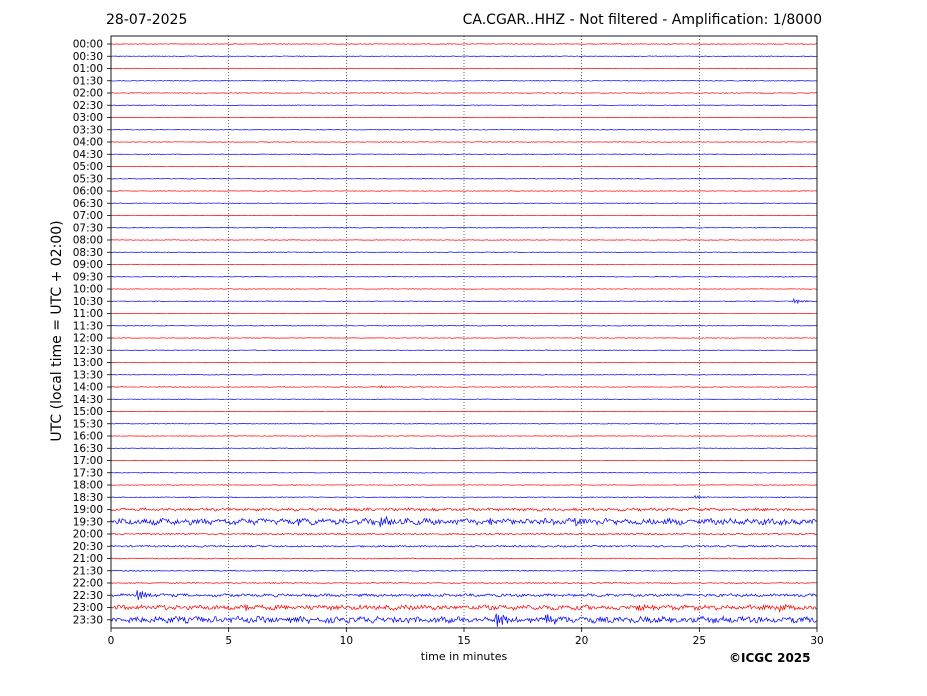 The width and height of the screenshot is (927, 696). Describe the element at coordinates (88, 461) in the screenshot. I see `y-tick-label-1700: 17:00` at that location.